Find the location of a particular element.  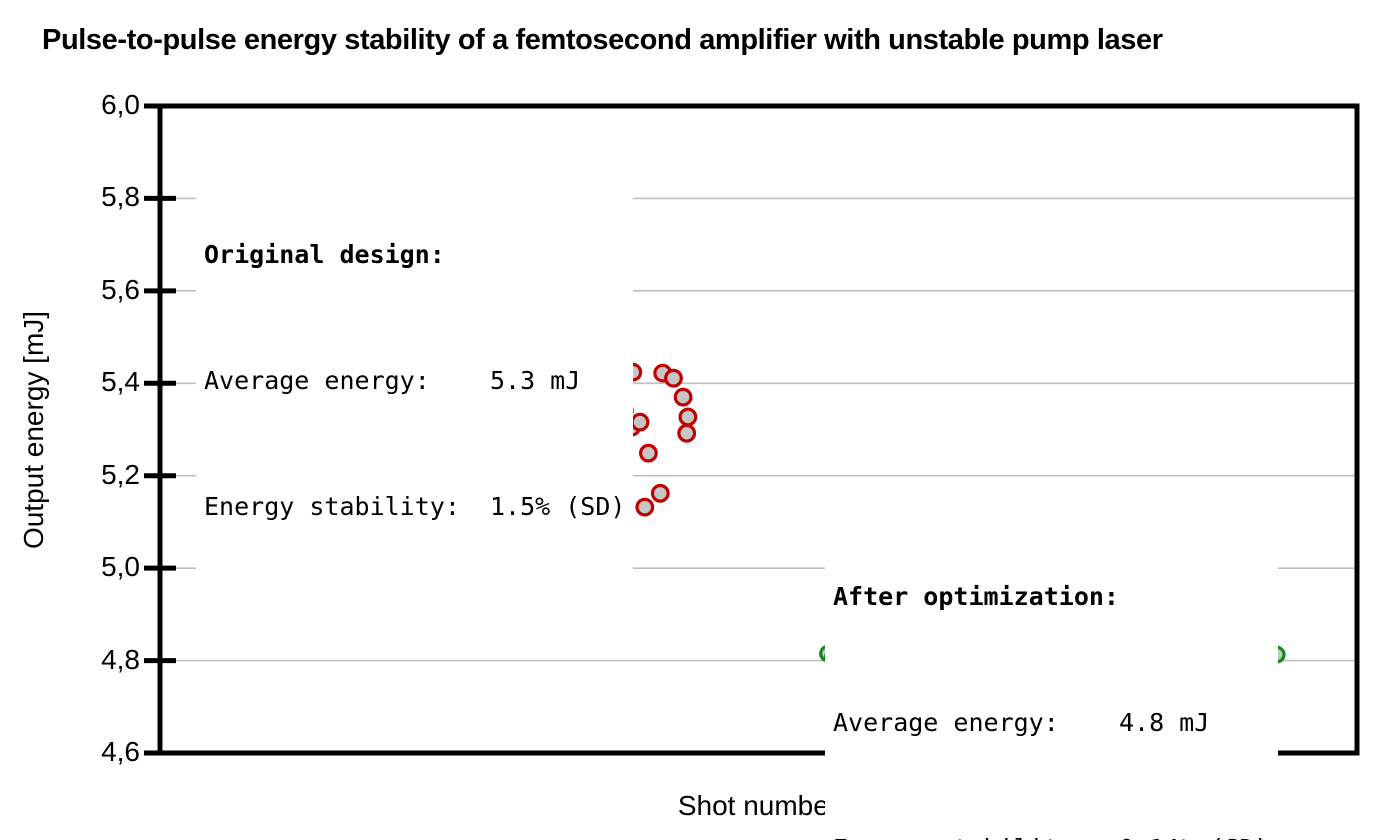

y-tick-label: 4,8 is located at coordinates (120, 659).